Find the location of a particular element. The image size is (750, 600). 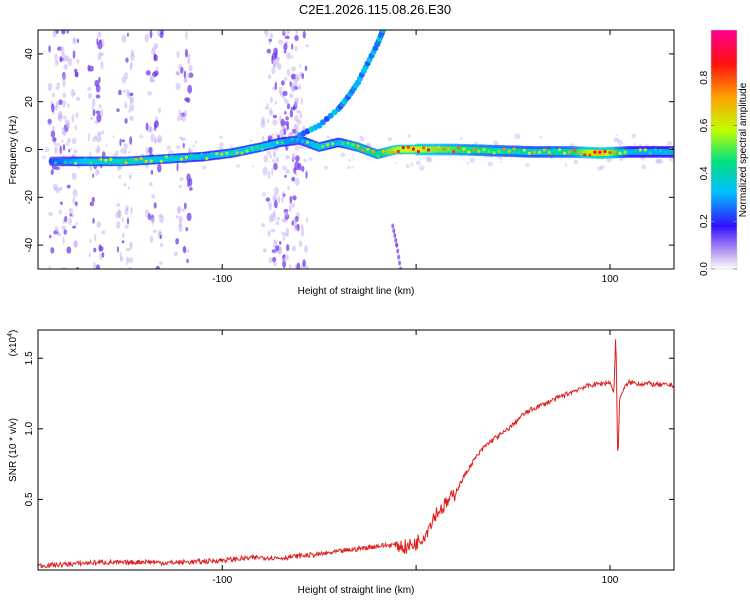

y-tick-label: -40 is located at coordinates (29, 244).